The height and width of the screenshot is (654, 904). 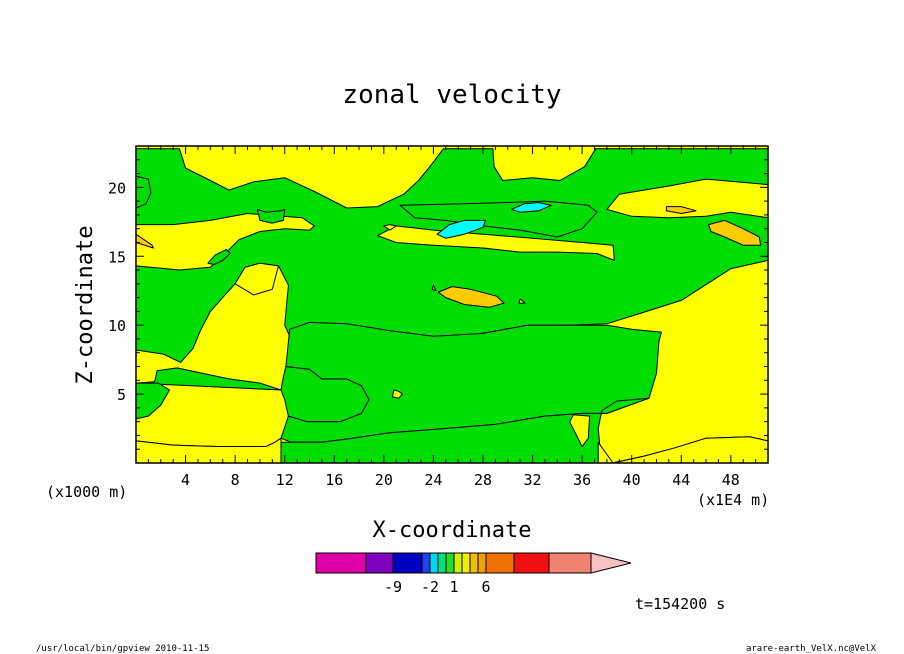 I want to click on x-tick-label: 16, so click(x=334, y=480).